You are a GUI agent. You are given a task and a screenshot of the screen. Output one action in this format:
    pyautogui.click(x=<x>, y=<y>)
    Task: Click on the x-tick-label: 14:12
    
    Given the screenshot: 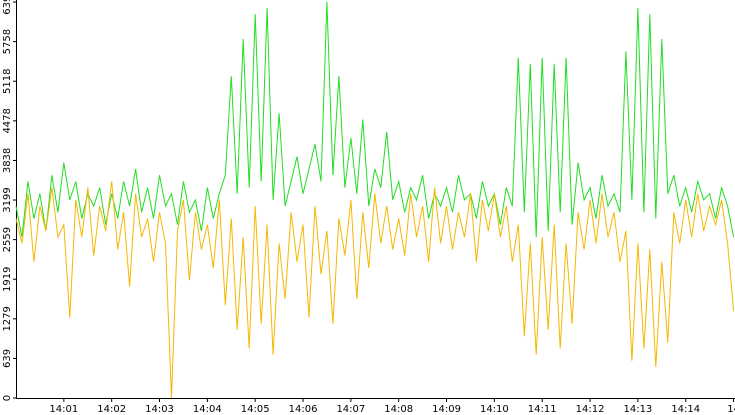 What is the action you would take?
    pyautogui.click(x=590, y=409)
    